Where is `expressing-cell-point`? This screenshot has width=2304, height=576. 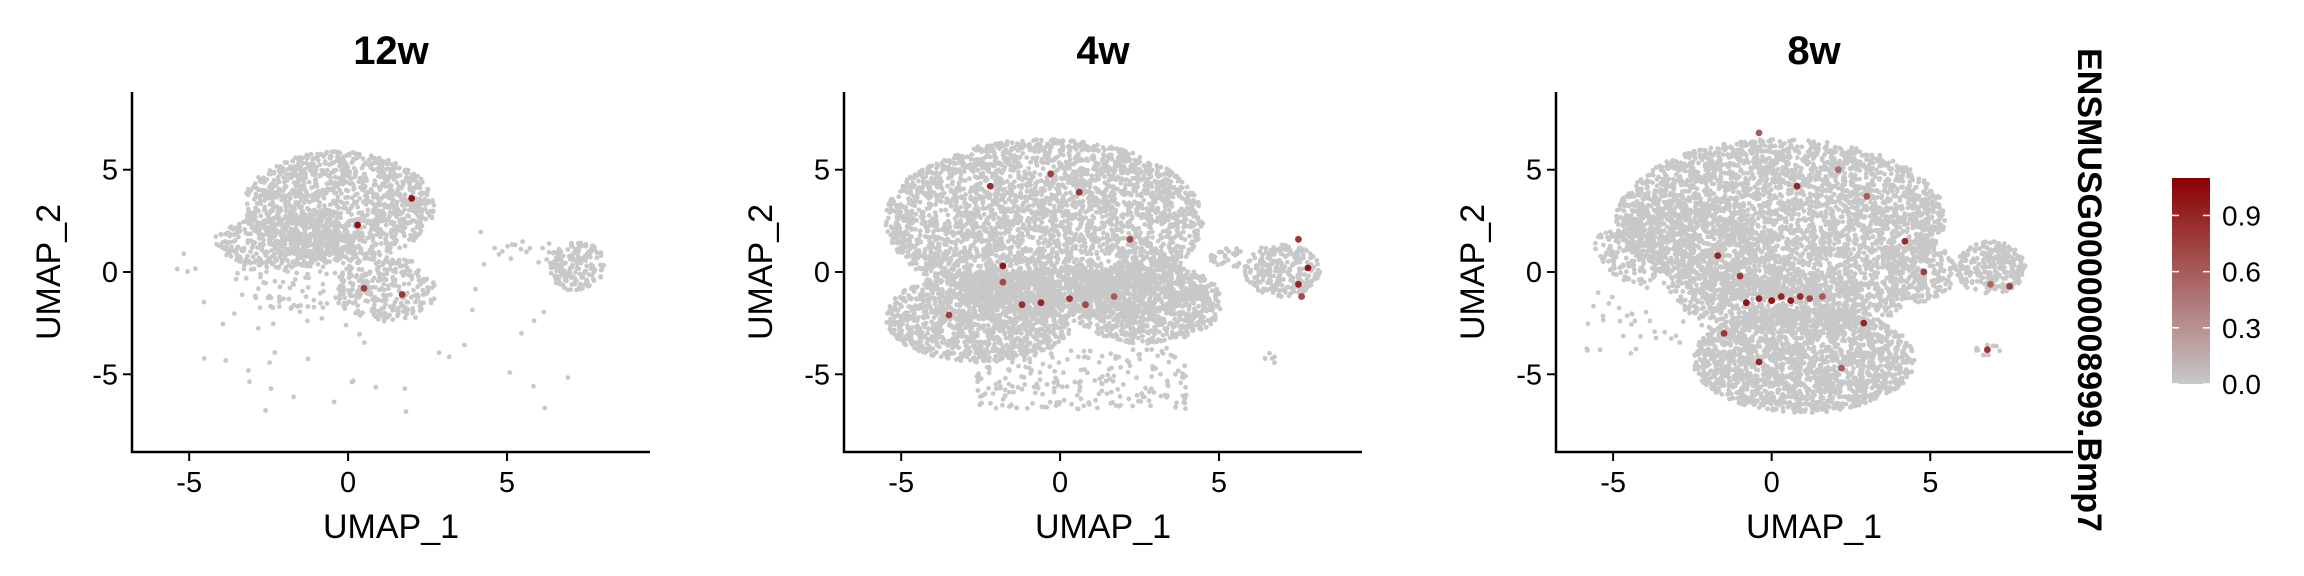
expressing-cell-point is located at coordinates (412, 198).